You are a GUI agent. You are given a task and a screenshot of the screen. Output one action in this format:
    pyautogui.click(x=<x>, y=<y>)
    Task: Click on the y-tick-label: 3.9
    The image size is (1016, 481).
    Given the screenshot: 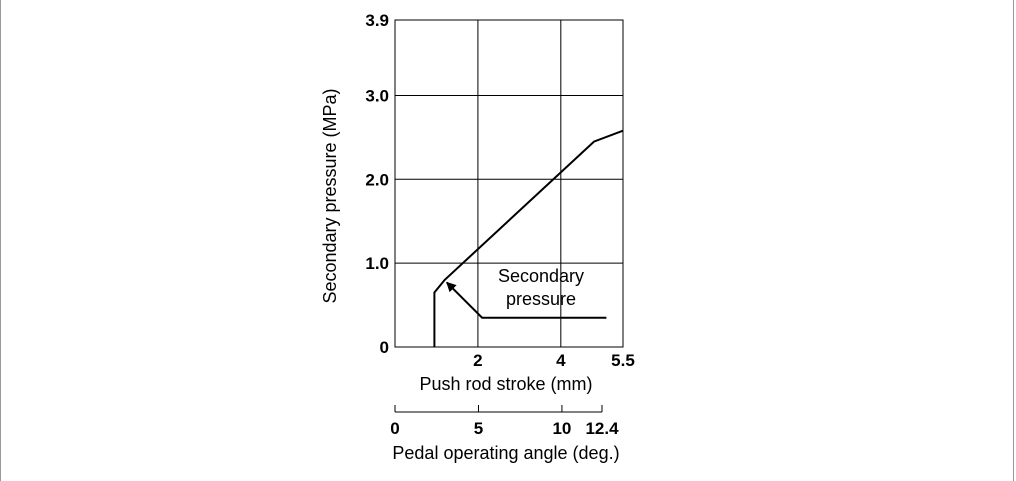 What is the action you would take?
    pyautogui.click(x=377, y=20)
    